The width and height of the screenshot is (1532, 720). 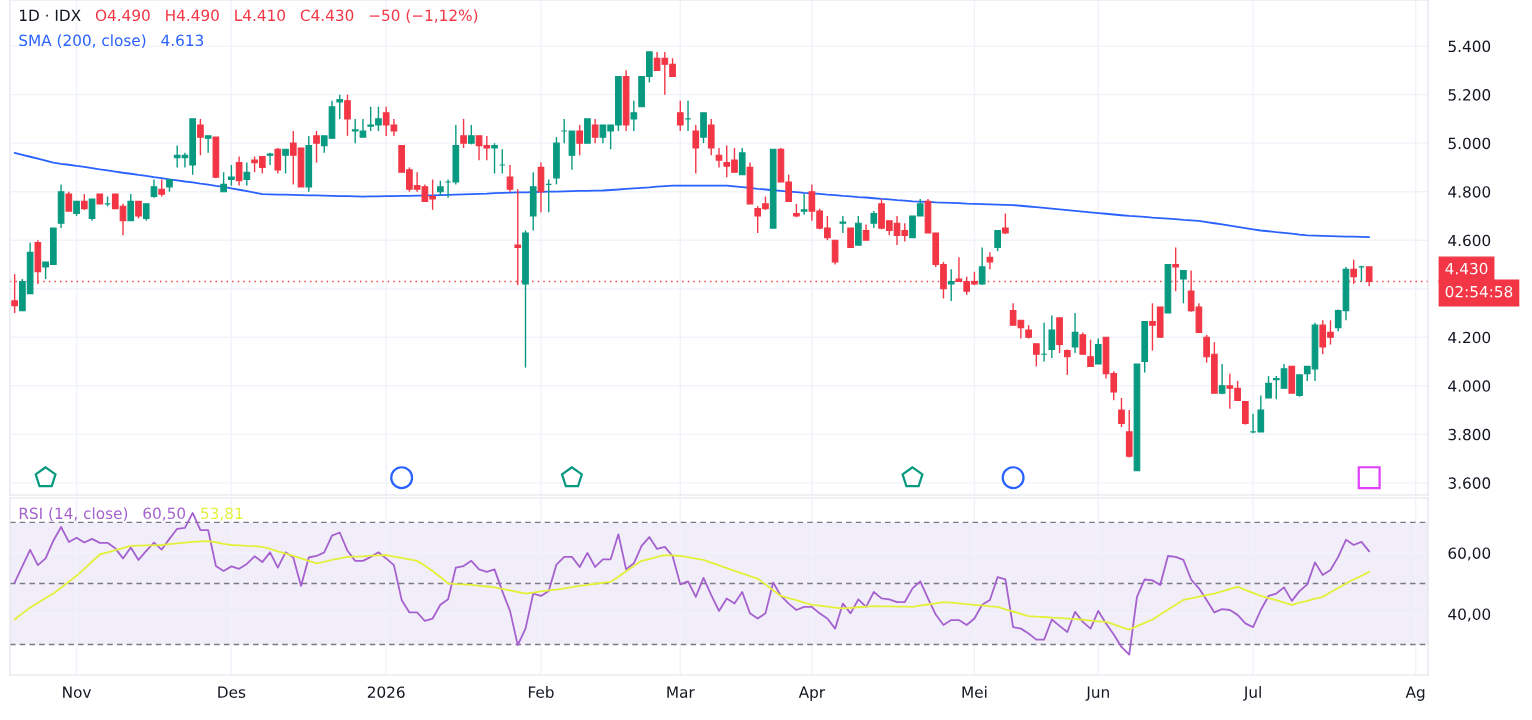 What do you see at coordinates (122, 15) in the screenshot?
I see `annotation: O4.490` at bounding box center [122, 15].